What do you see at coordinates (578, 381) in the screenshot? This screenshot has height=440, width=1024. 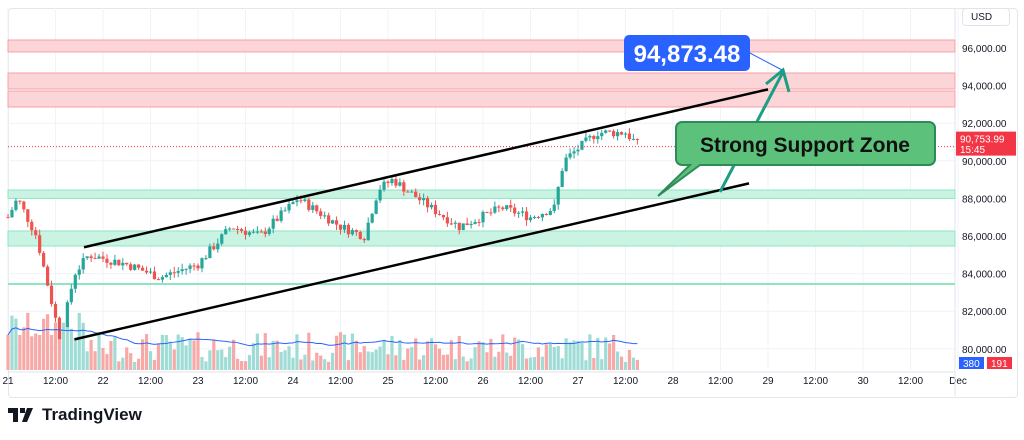 I see `x-tick-label: 27` at bounding box center [578, 381].